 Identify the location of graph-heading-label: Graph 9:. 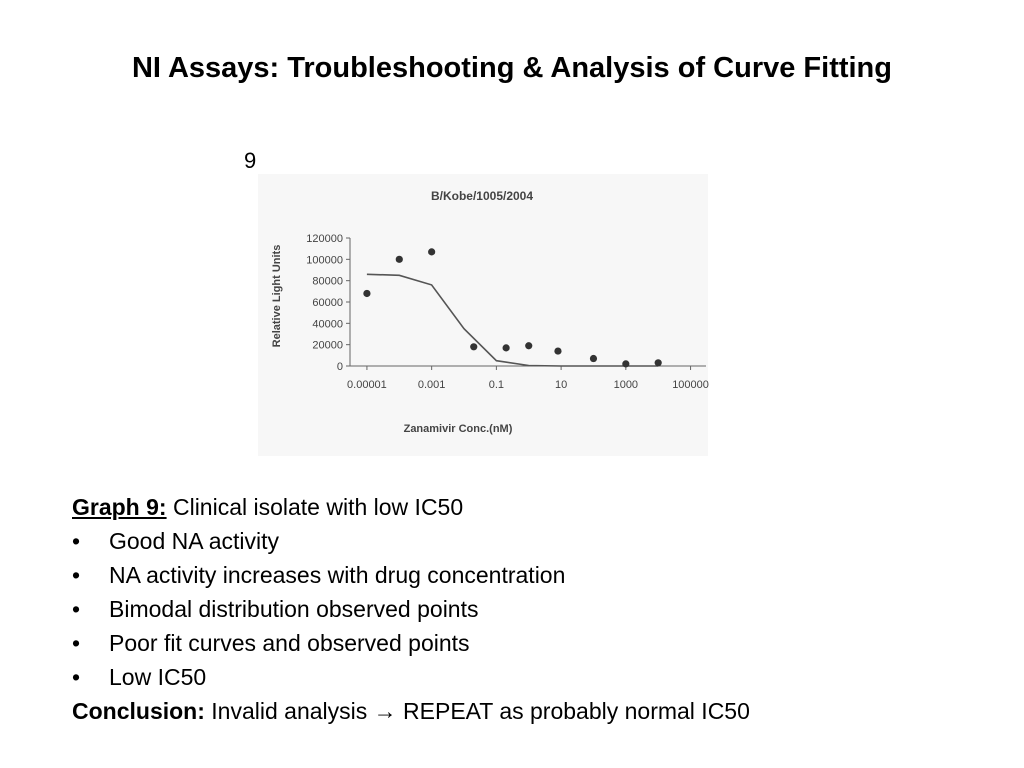
(119, 507).